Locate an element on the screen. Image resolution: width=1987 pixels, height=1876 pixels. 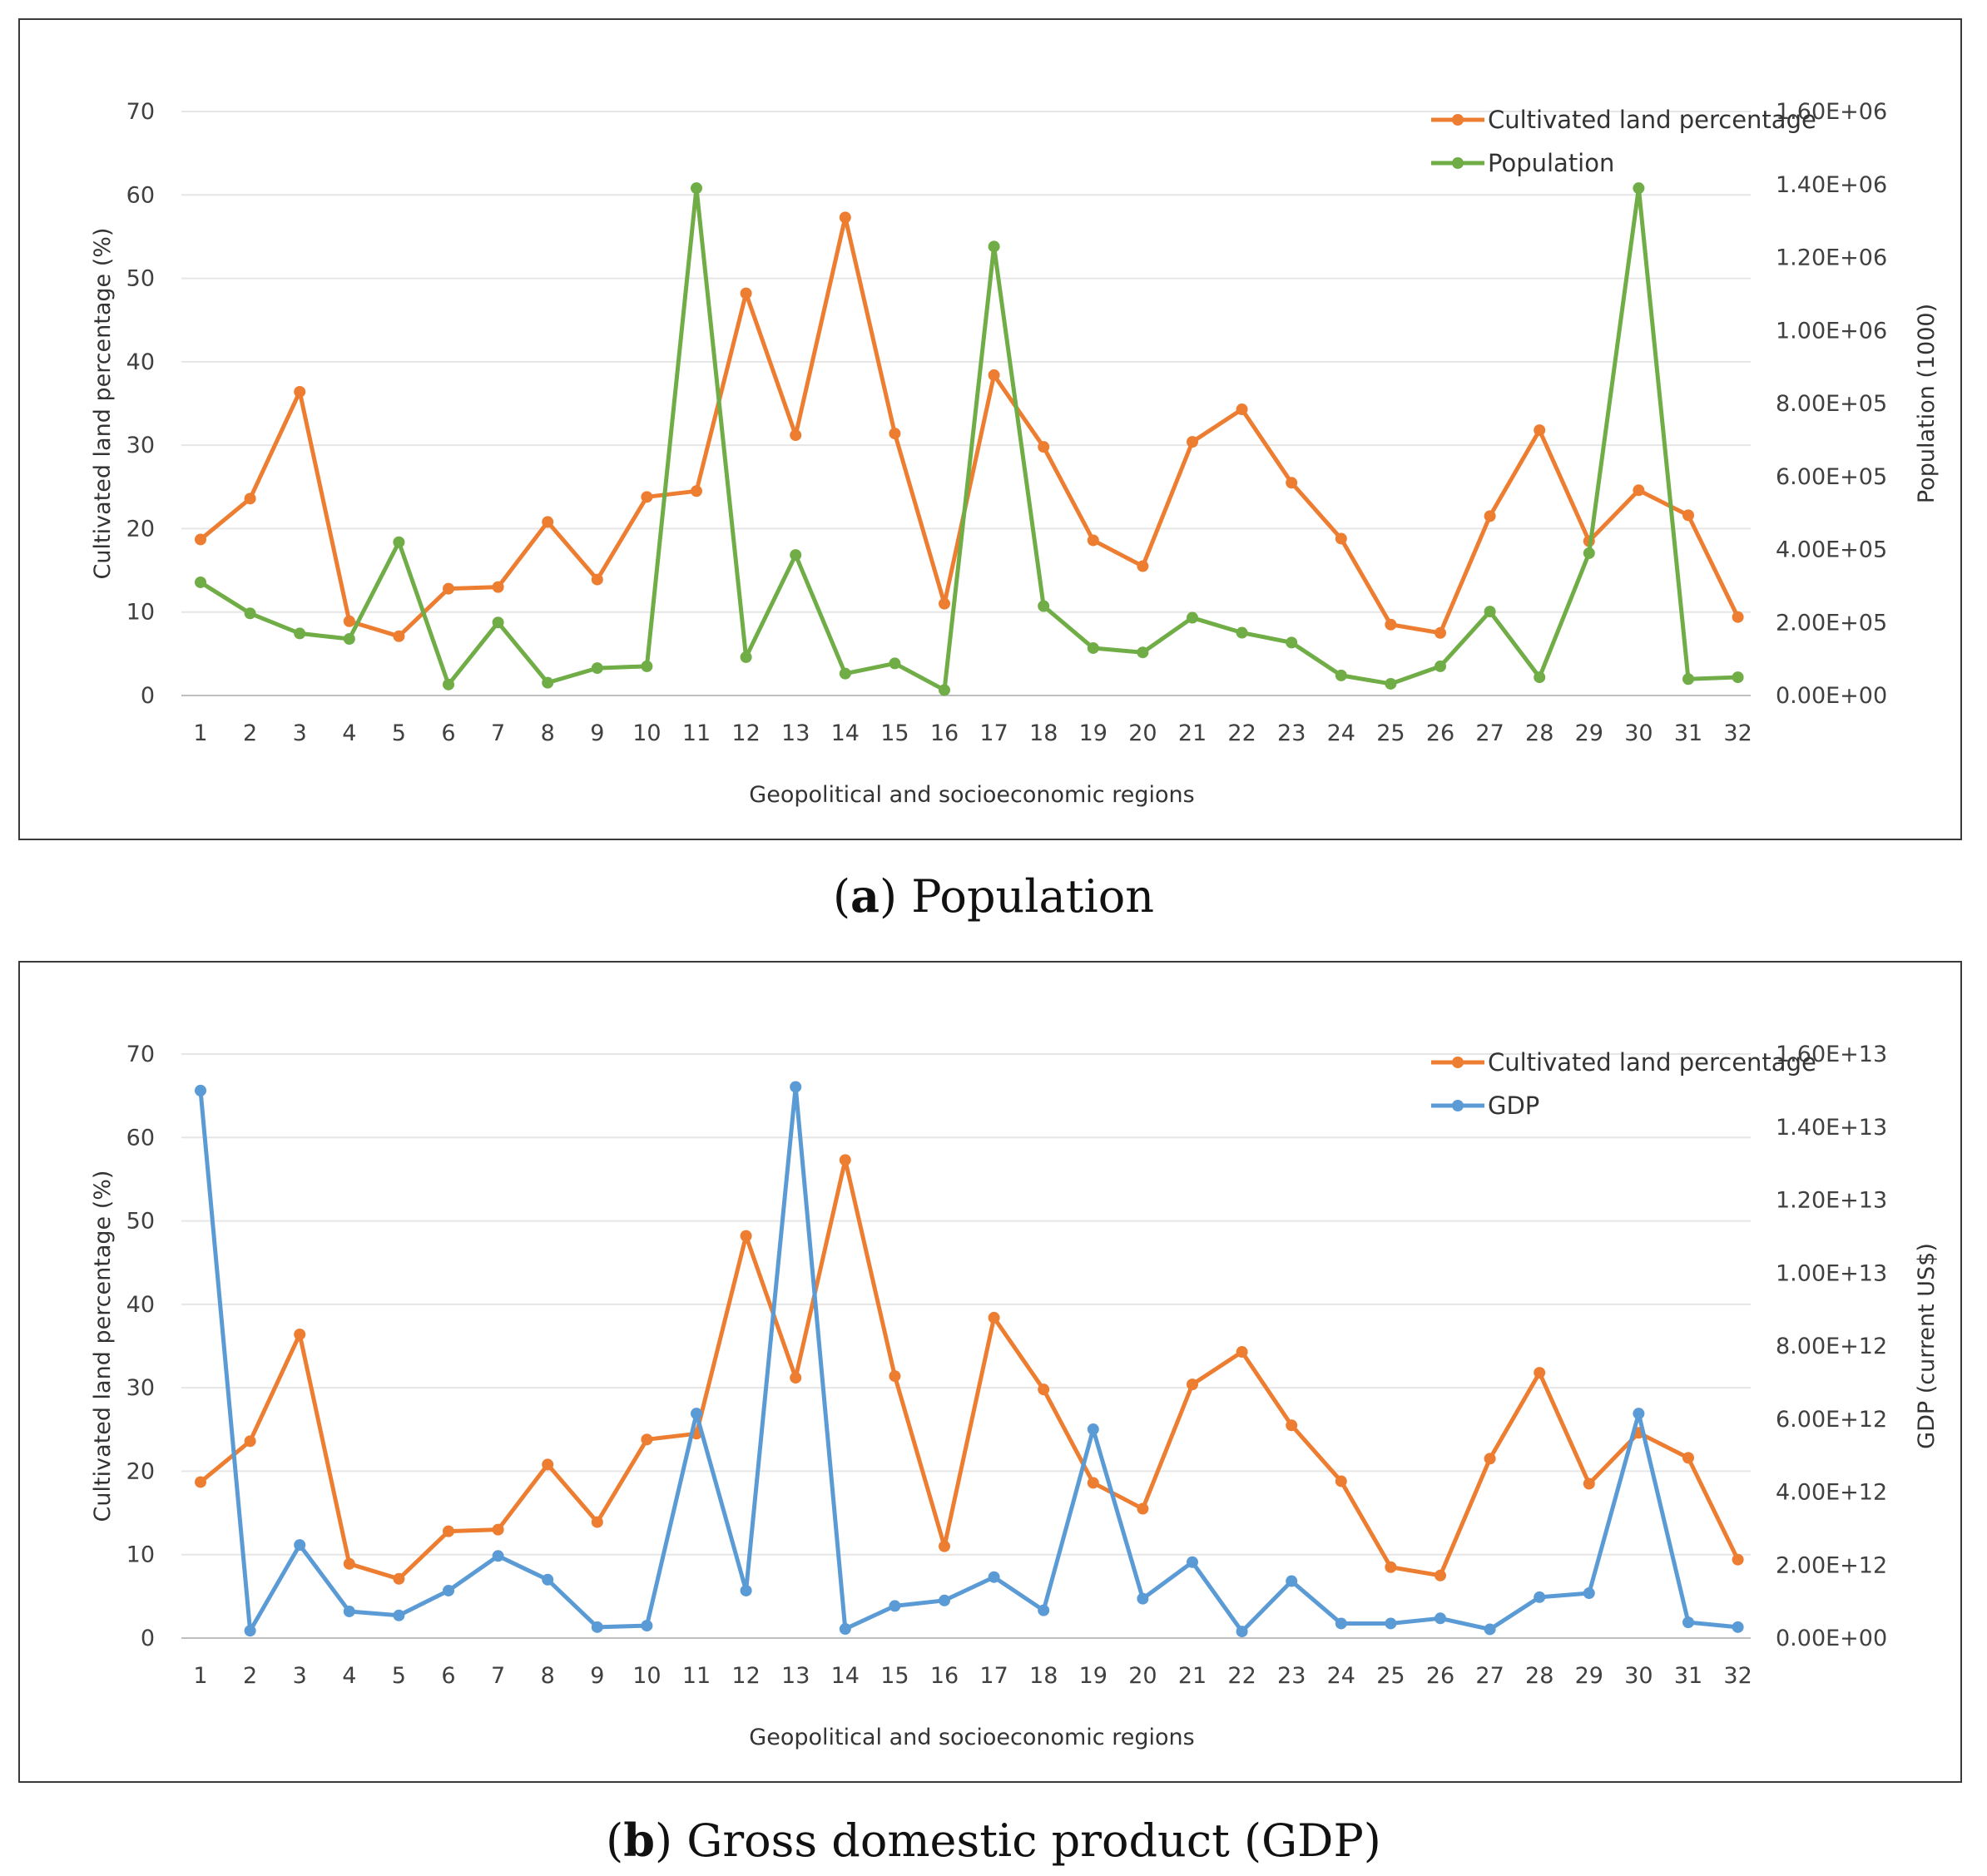
y-tick-label: 60 is located at coordinates (140, 1138).